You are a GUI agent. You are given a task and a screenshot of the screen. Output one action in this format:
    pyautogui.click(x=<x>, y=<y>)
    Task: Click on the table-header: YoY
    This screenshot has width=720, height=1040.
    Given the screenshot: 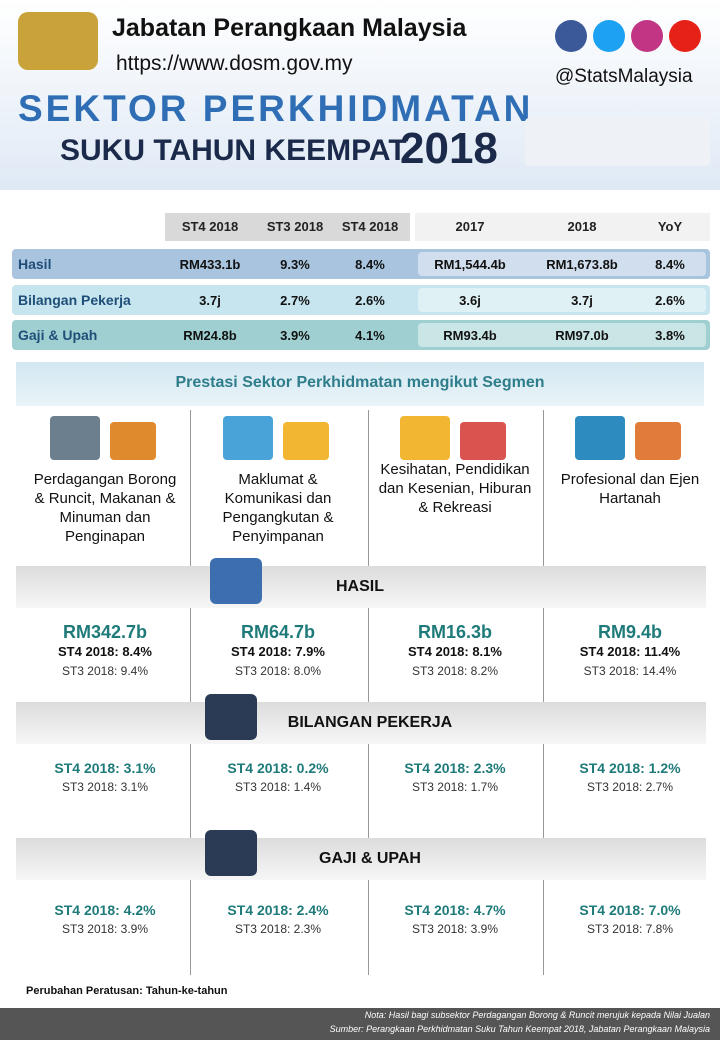 What is the action you would take?
    pyautogui.click(x=670, y=226)
    